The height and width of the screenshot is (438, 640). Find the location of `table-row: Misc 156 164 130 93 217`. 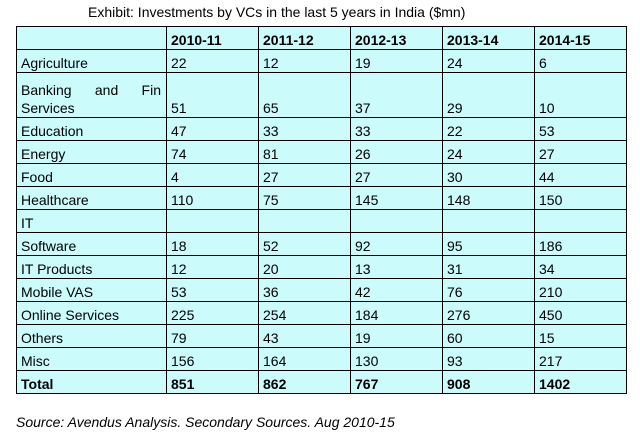

table-row: Misc 156 164 130 93 217 is located at coordinates (321, 359).